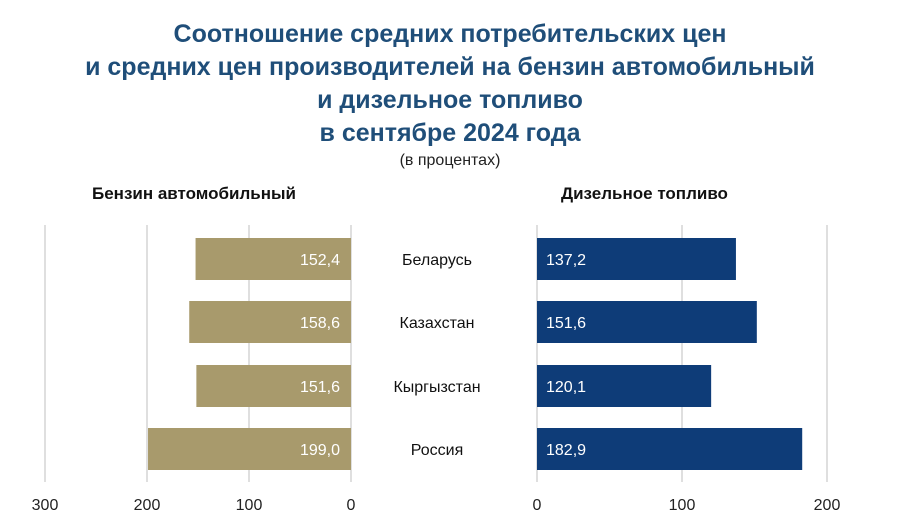 The image size is (900, 532). What do you see at coordinates (147, 505) in the screenshot?
I see `left-tick-label: 200` at bounding box center [147, 505].